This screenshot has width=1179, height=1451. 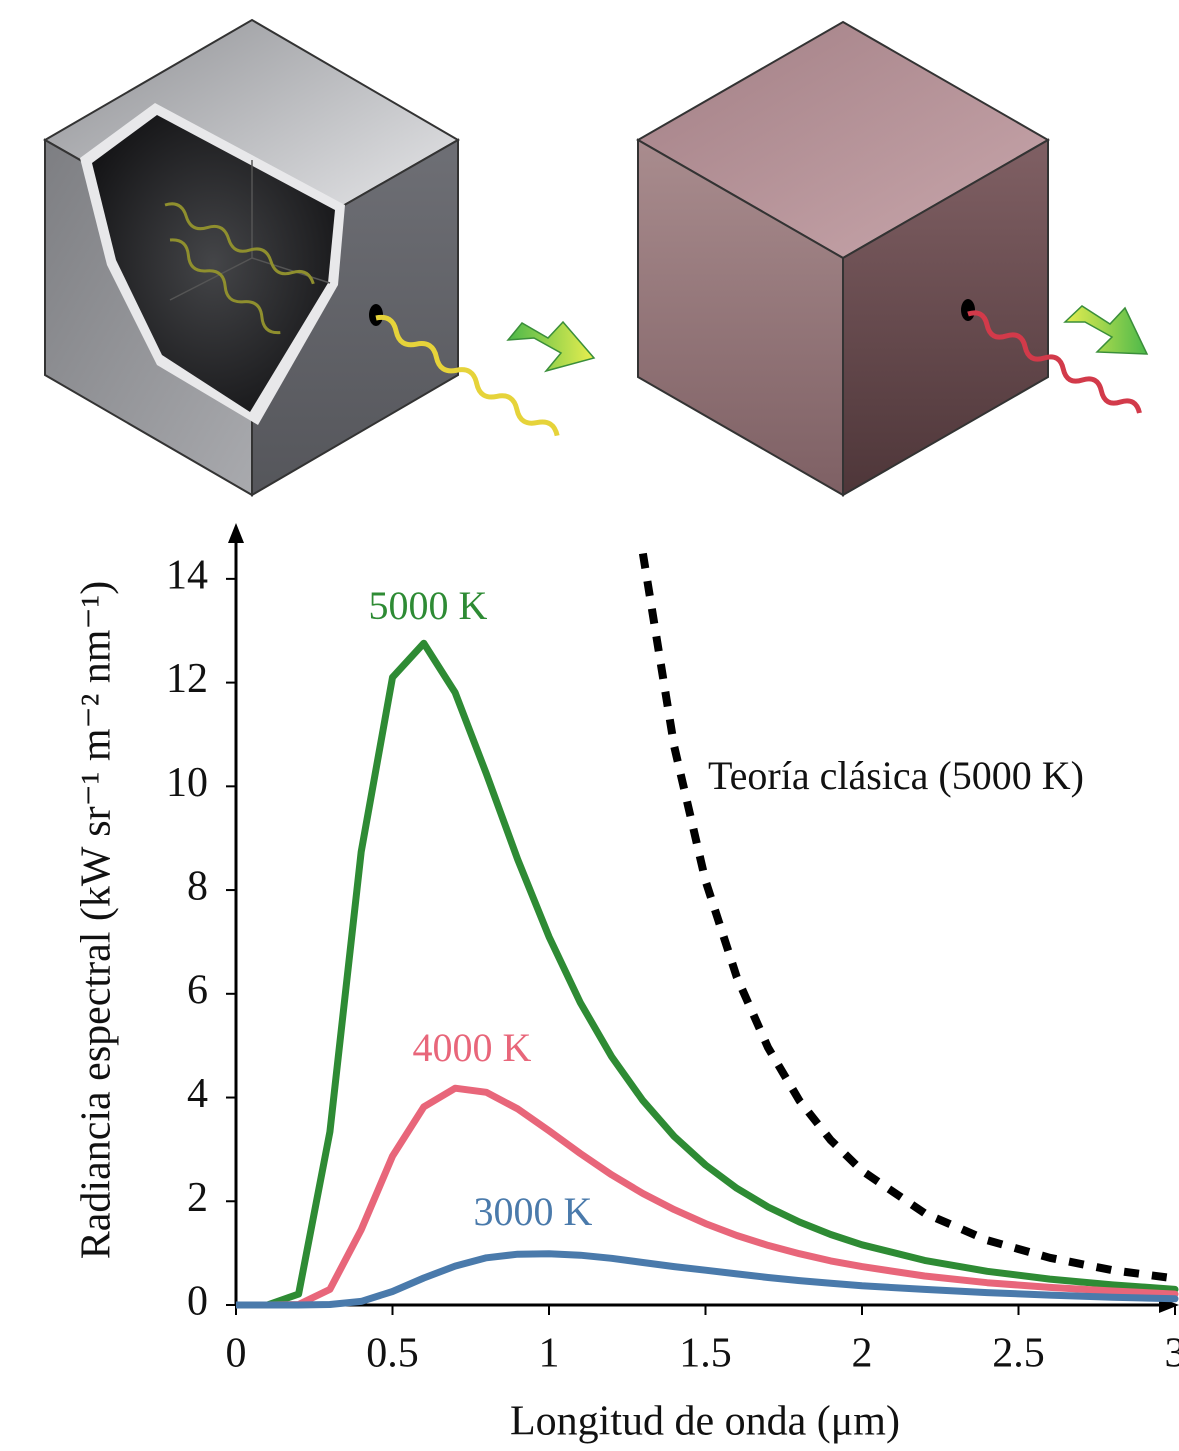 I want to click on y-tick-label: 6, so click(x=197, y=990).